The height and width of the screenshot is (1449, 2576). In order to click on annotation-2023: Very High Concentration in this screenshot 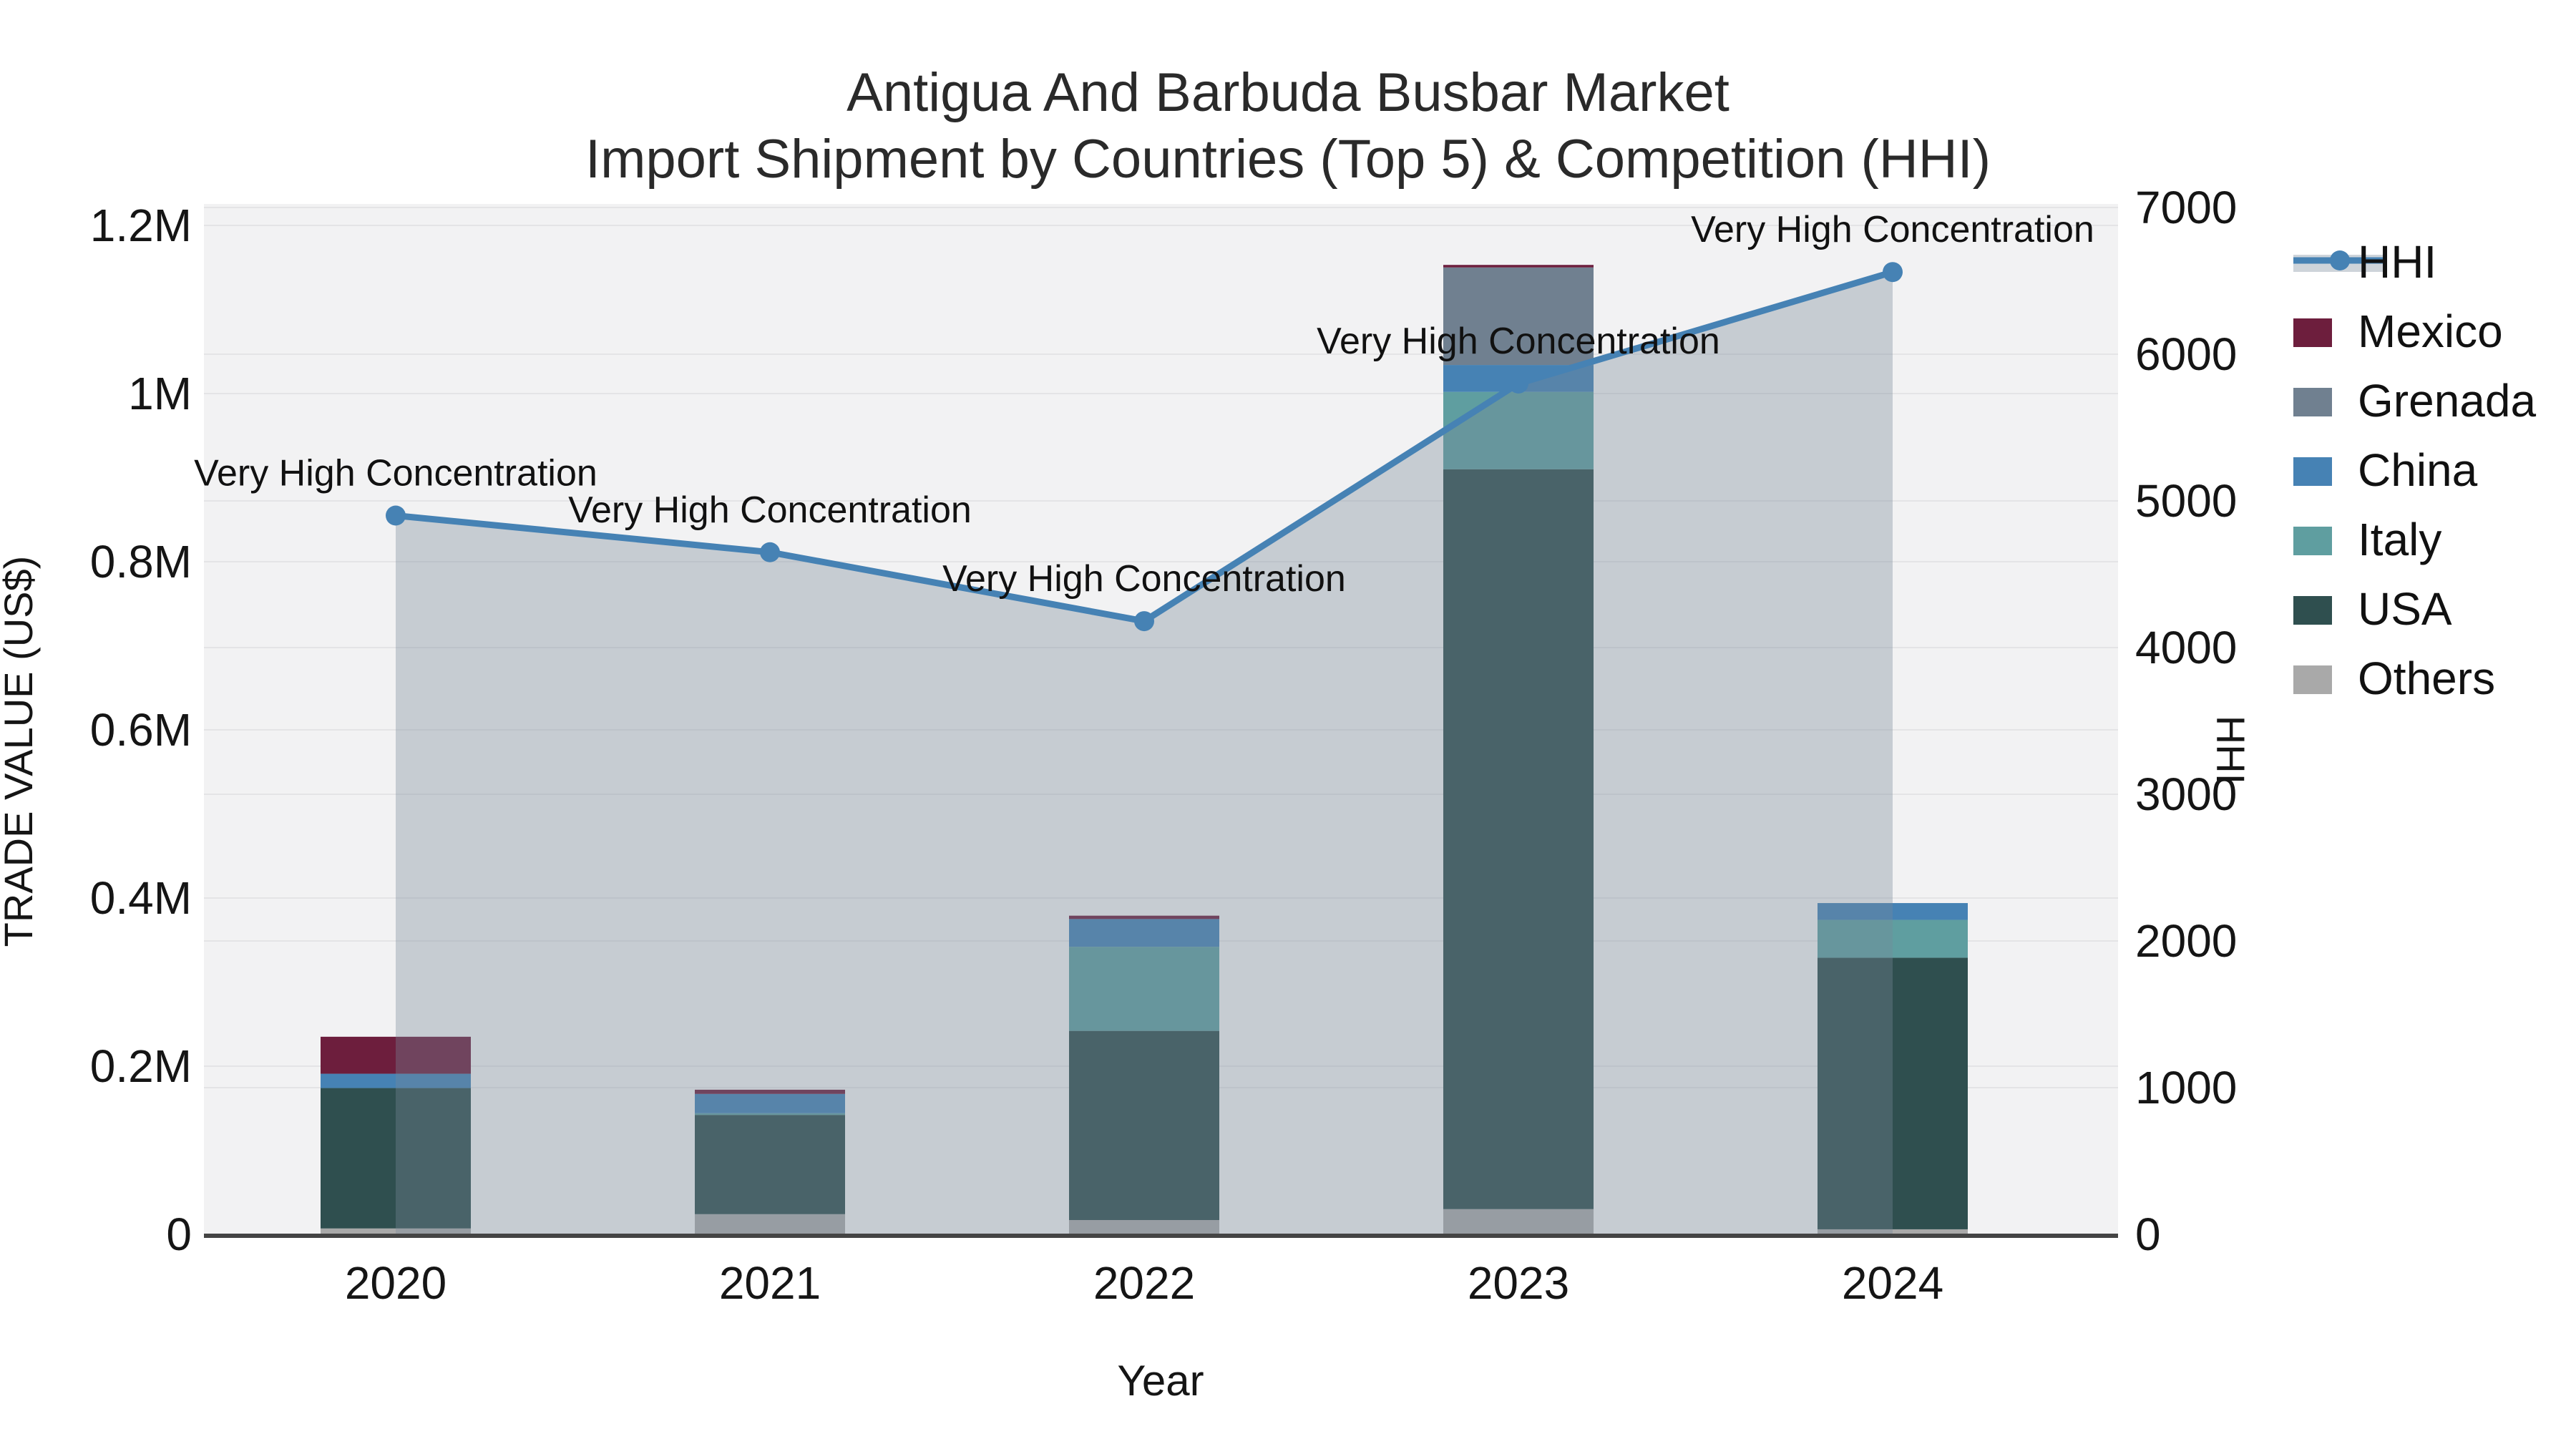, I will do `click(1518, 341)`.